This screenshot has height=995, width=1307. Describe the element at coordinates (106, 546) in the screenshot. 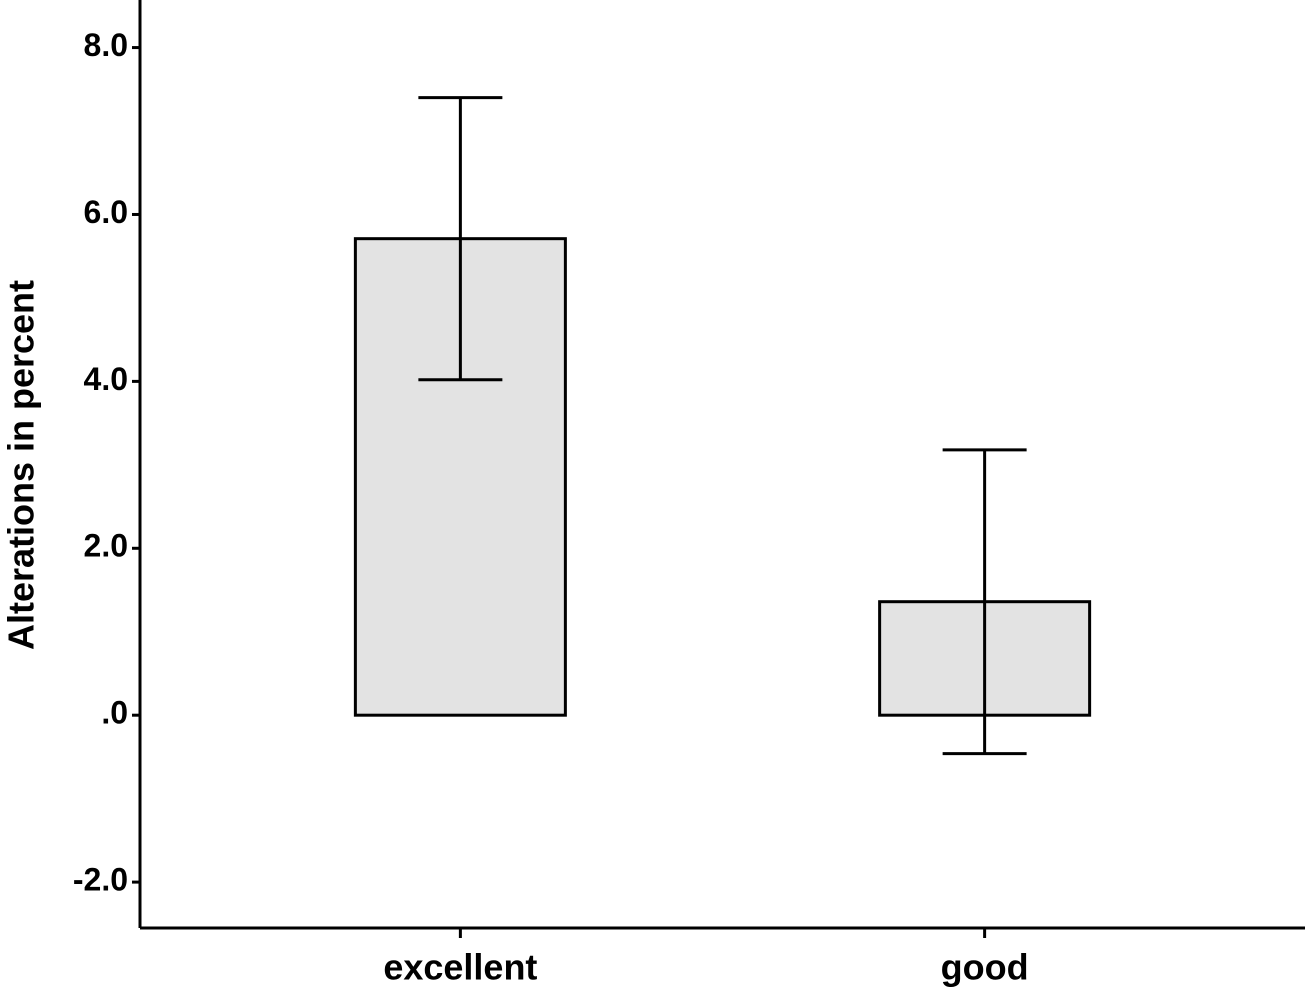

I see `y-tick-label: 2.0` at that location.